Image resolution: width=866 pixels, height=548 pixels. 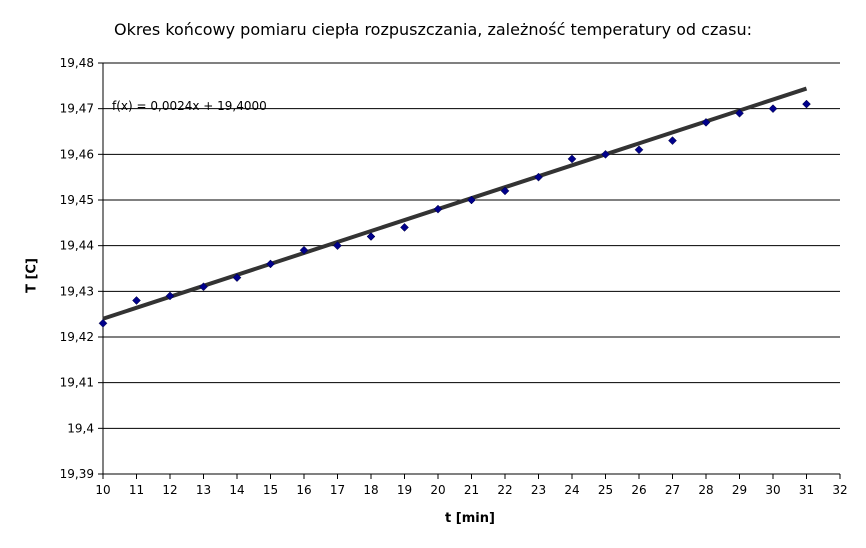 I want to click on y-tick-label: 19,41, so click(x=77, y=383).